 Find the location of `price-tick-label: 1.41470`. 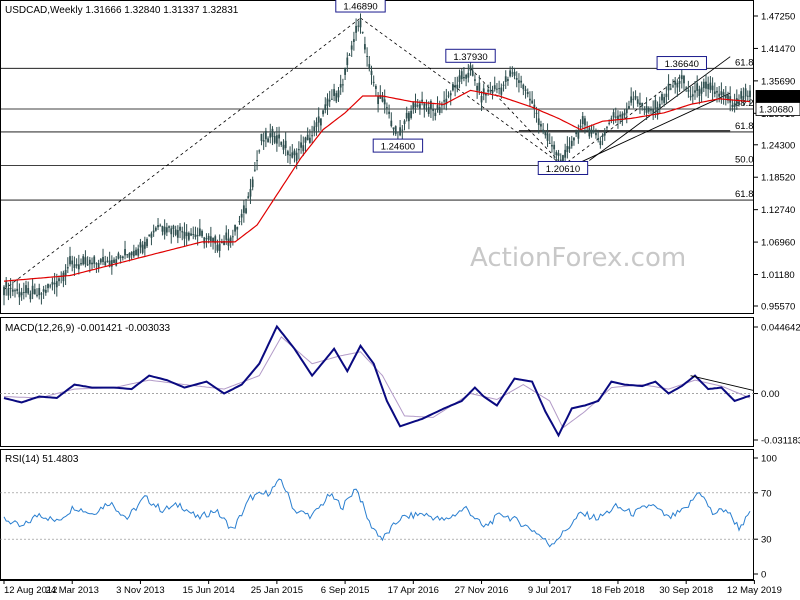

price-tick-label: 1.41470 is located at coordinates (778, 49).